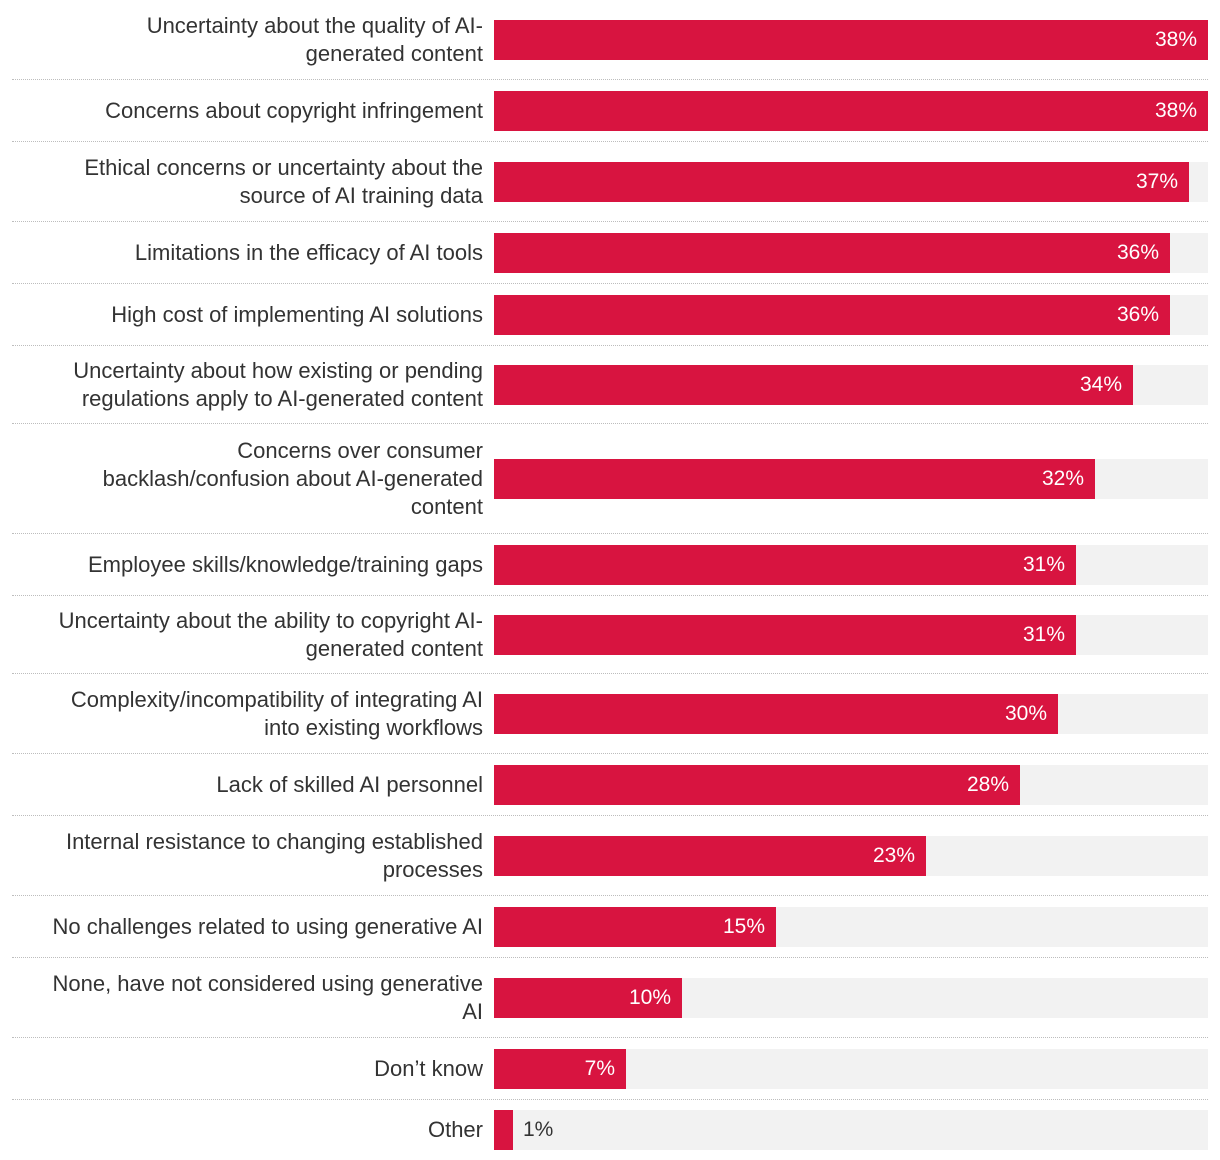  What do you see at coordinates (360, 450) in the screenshot?
I see `category-label-line: Concerns over consumer` at bounding box center [360, 450].